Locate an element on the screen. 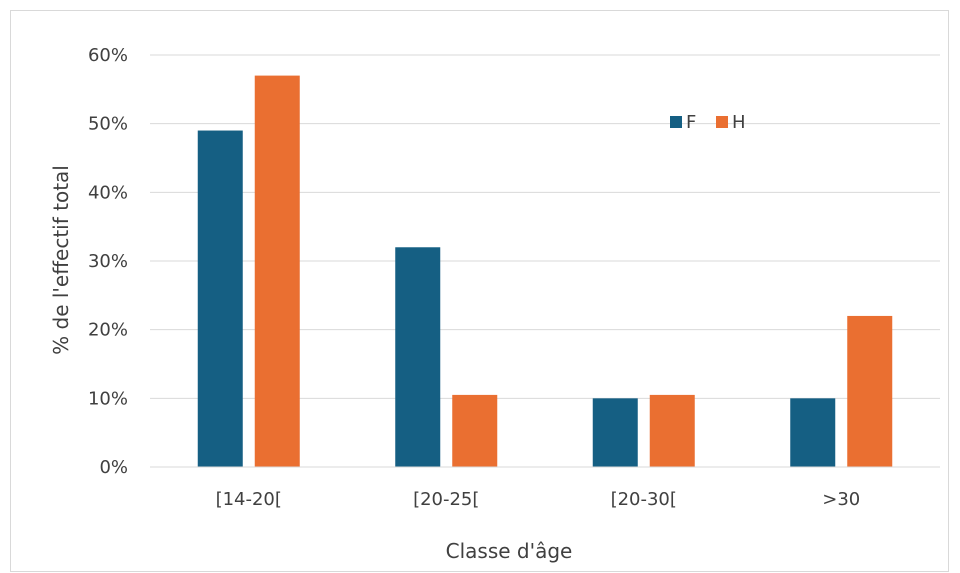 This screenshot has width=960, height=573. x-tick-label: [20-25[ is located at coordinates (446, 499).